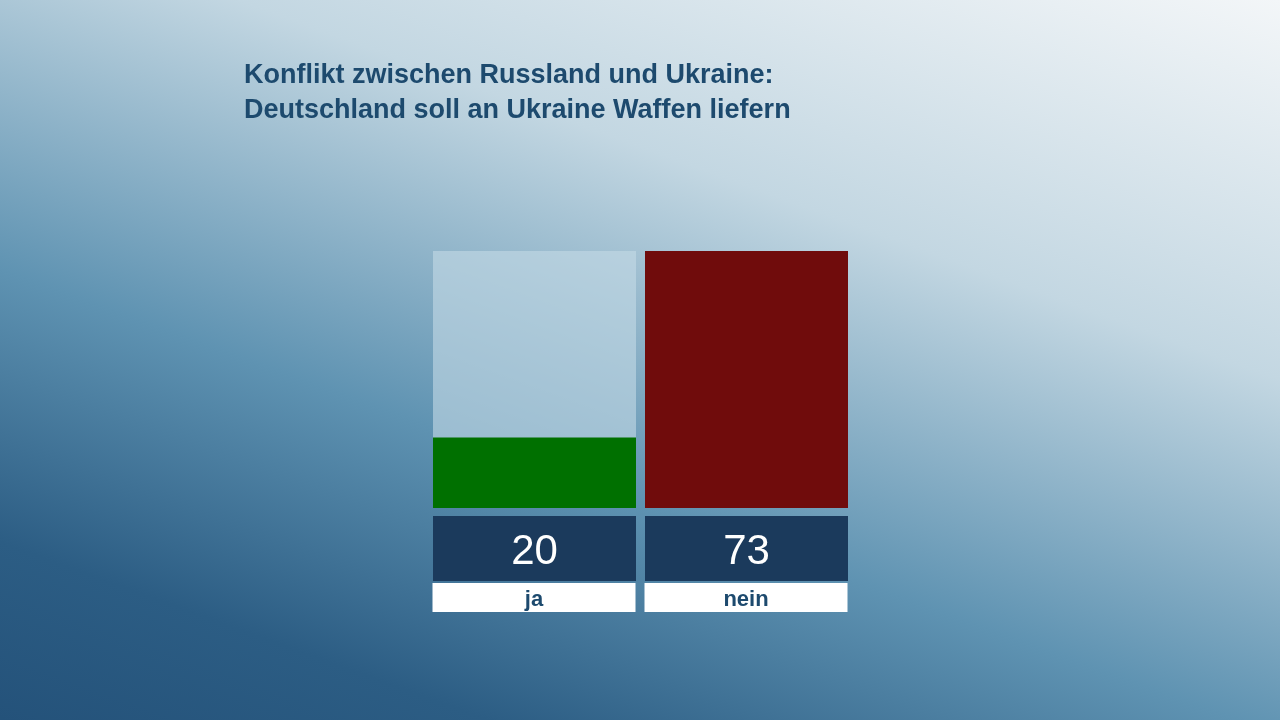  Describe the element at coordinates (533, 598) in the screenshot. I see `x-tick-label: ja` at that location.